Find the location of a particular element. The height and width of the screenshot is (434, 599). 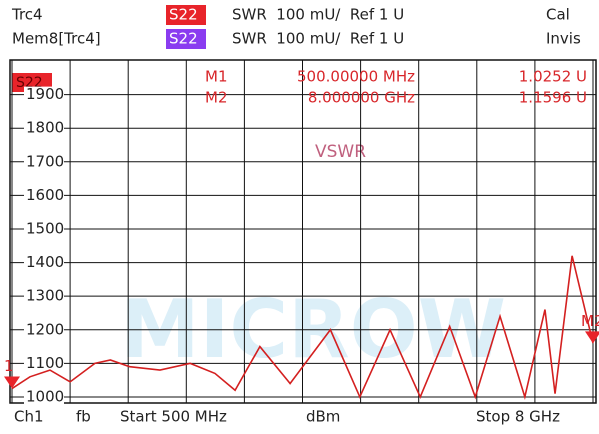

marker-x: 8.000000 GHz is located at coordinates (361, 98).